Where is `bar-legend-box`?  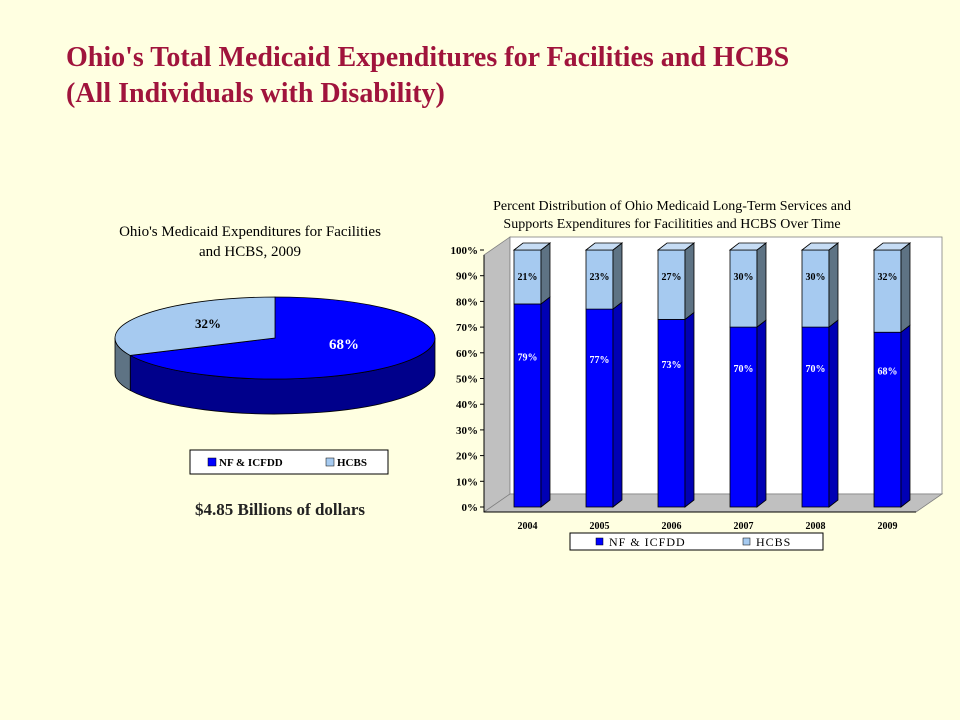 bar-legend-box is located at coordinates (696, 541).